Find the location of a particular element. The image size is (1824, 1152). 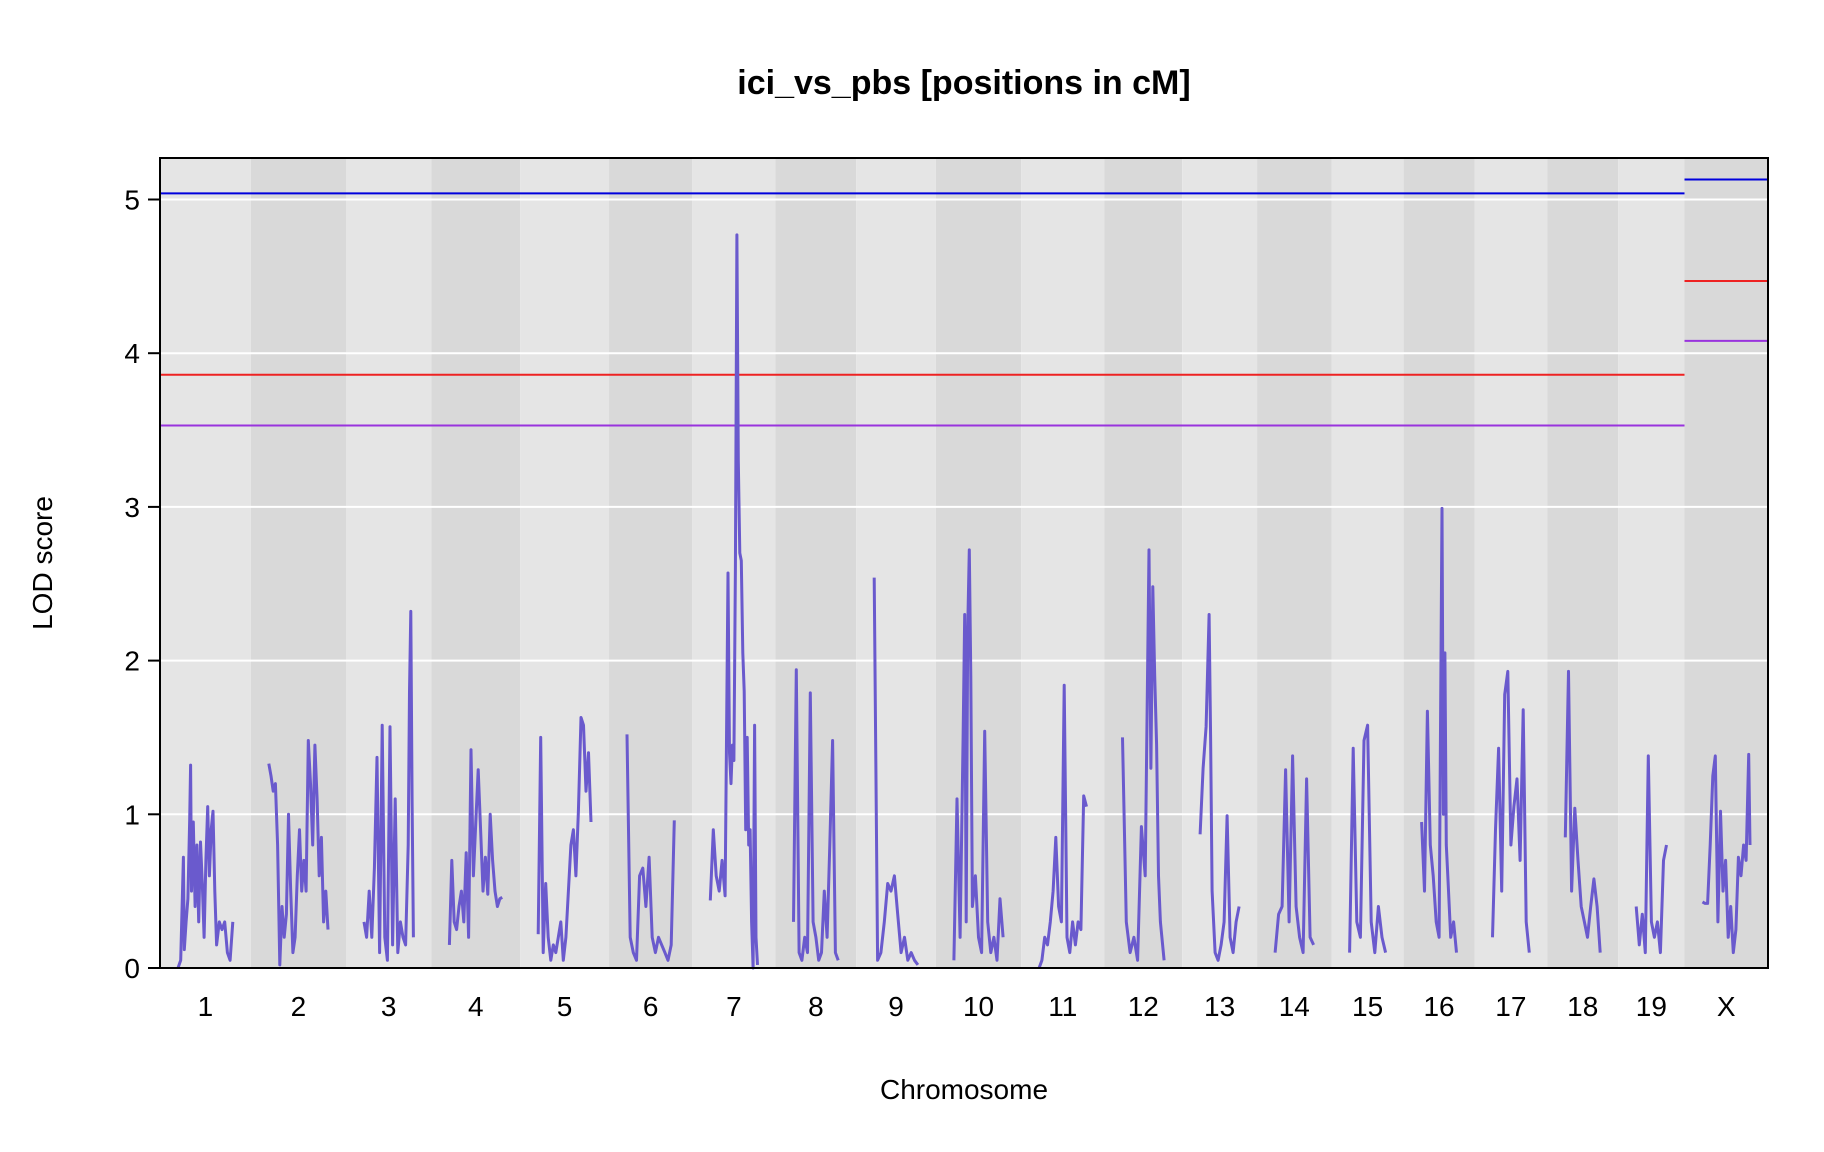

y-axis-label: LOD score is located at coordinates (42, 563).